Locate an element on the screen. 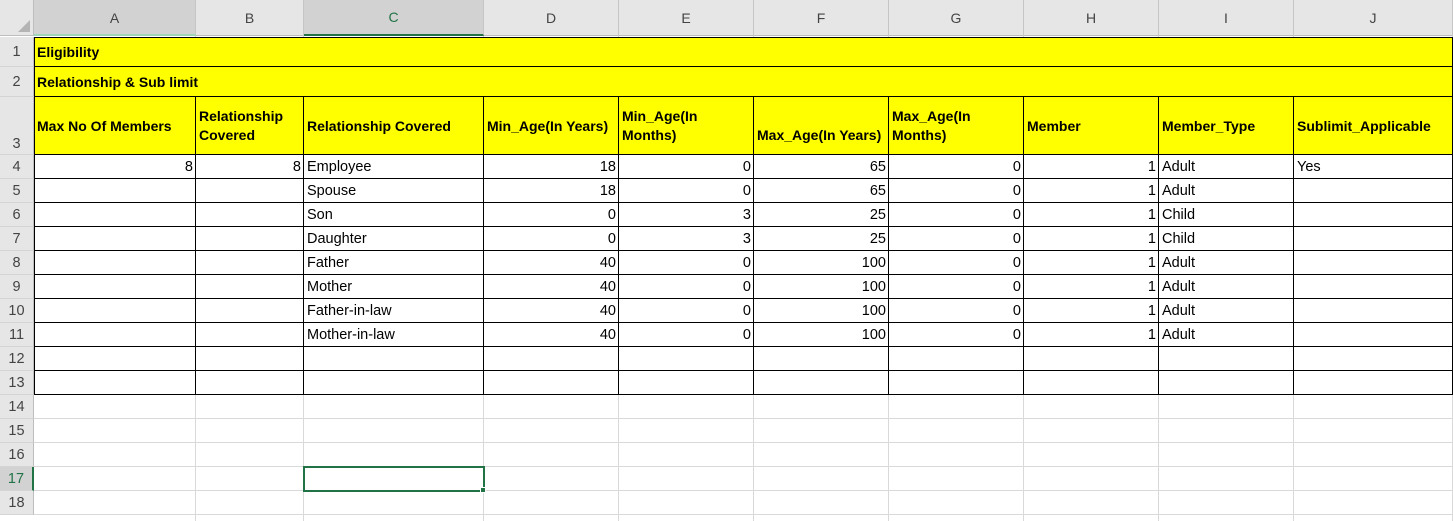 This screenshot has height=521, width=1453. cell-f8: 100 is located at coordinates (873, 263).